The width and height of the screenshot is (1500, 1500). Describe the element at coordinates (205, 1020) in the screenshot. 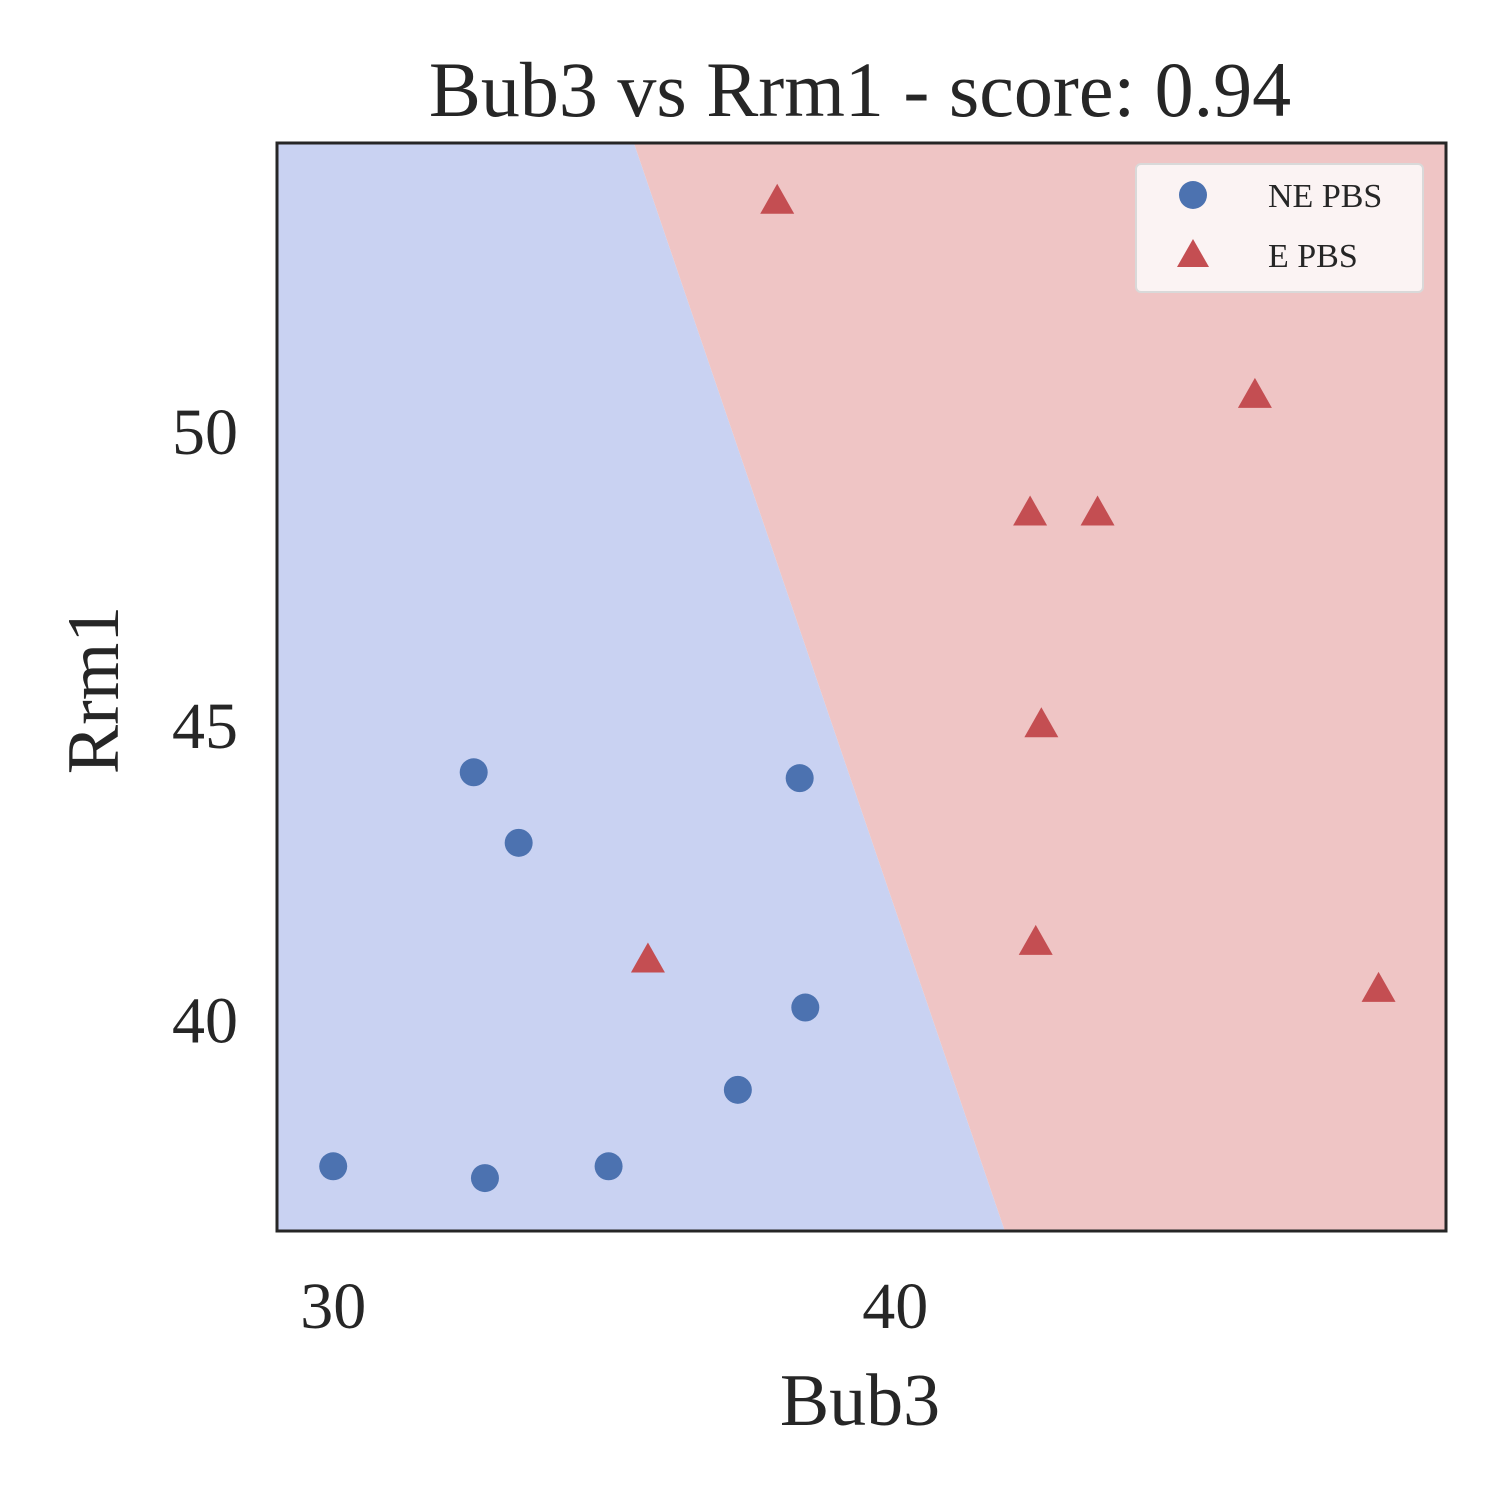

I see `y-tick-label: 40` at that location.